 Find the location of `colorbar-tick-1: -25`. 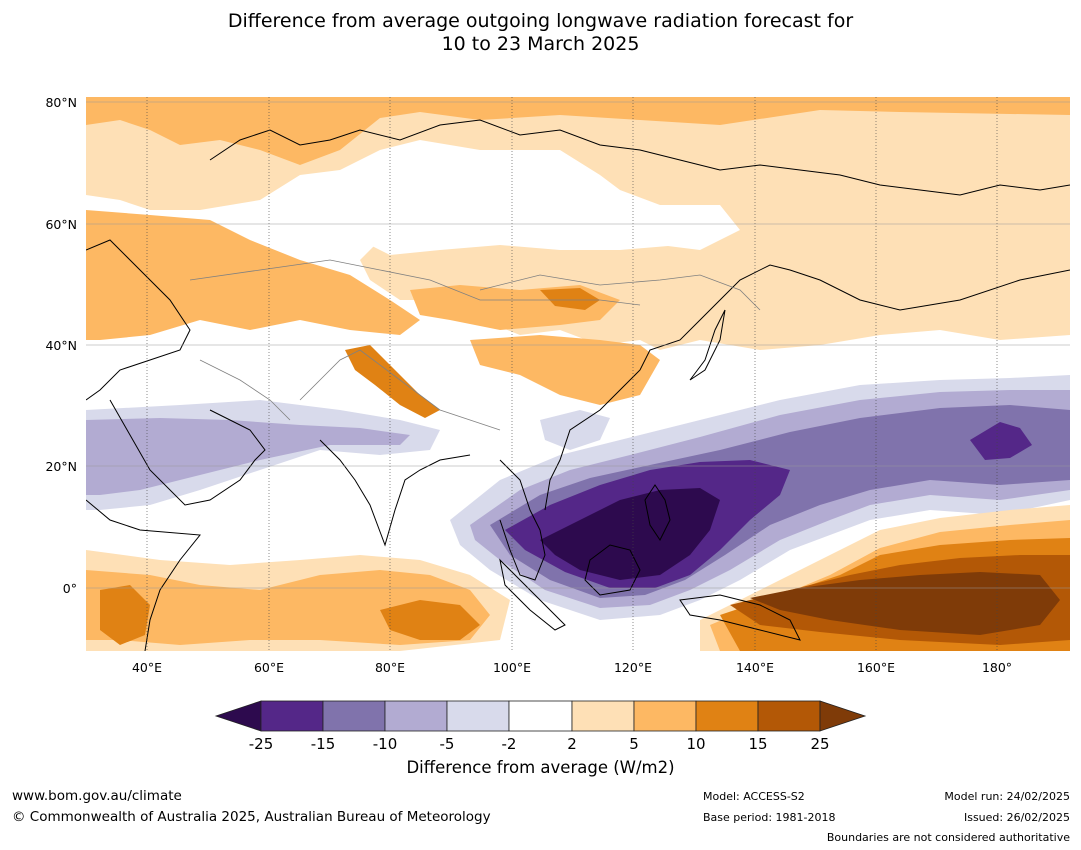

colorbar-tick-1: -25 is located at coordinates (261, 744).